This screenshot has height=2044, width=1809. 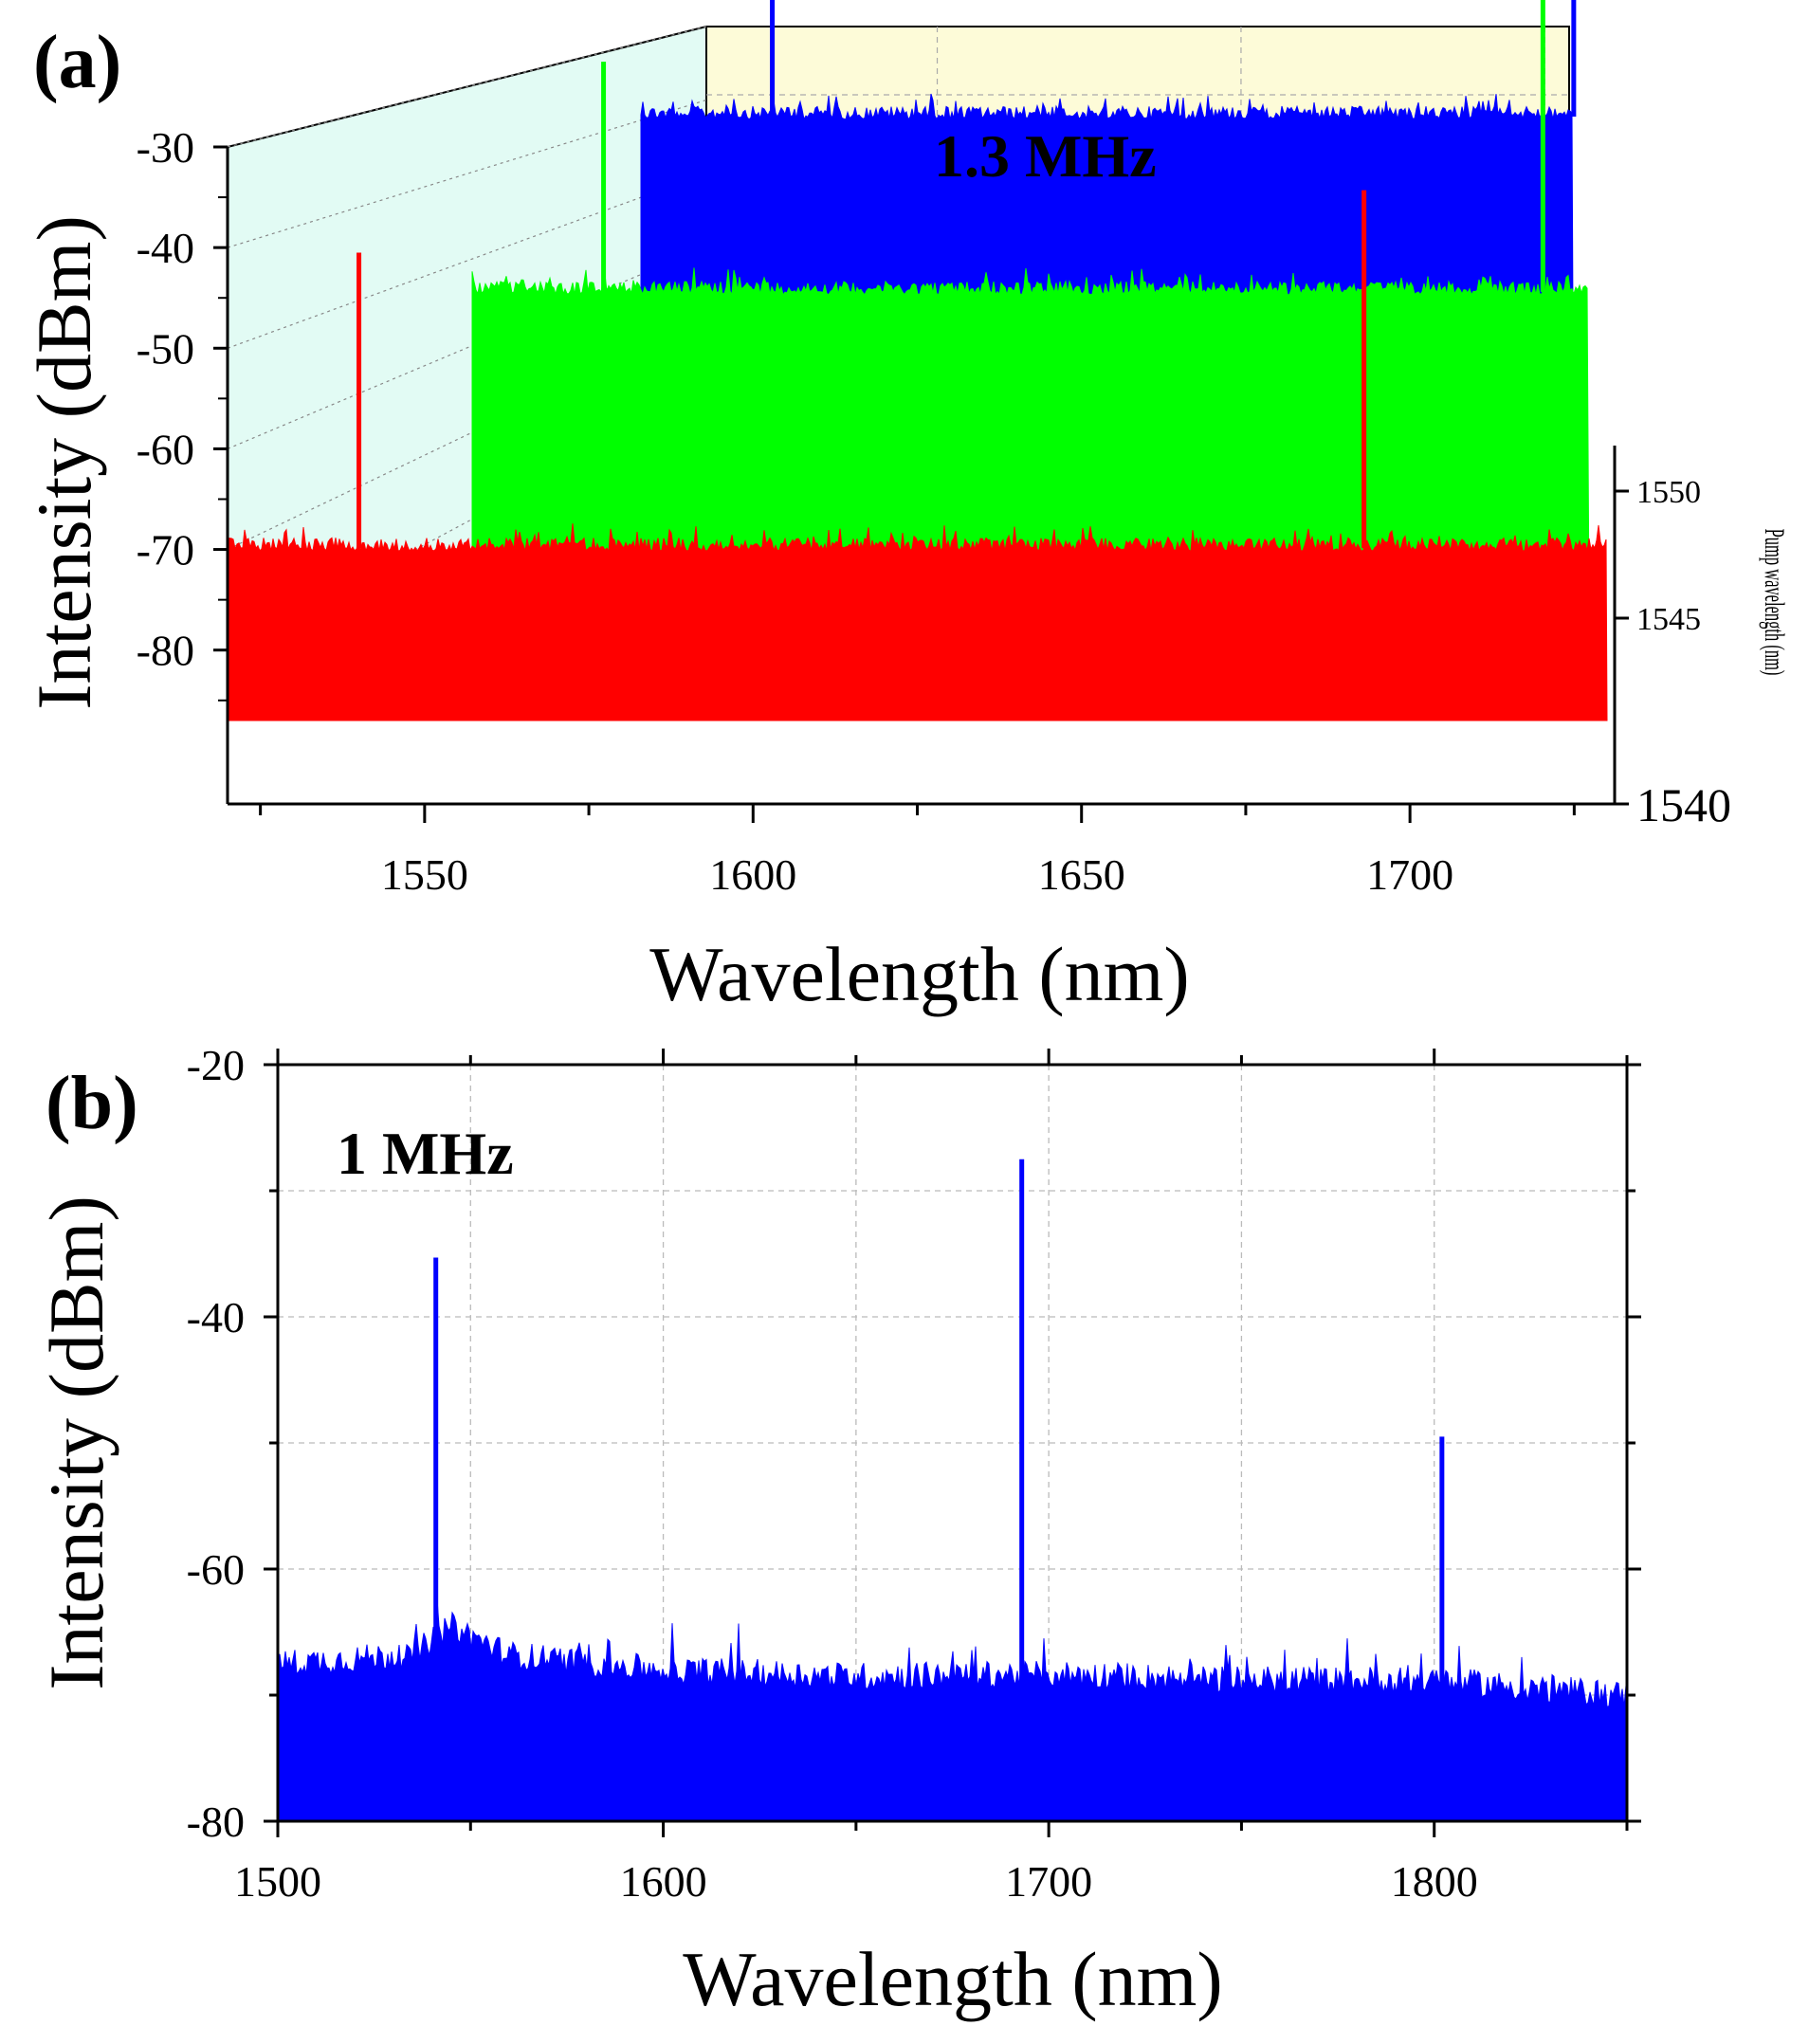 I want to click on panel-a-xtick-label: 1650, so click(x=1081, y=874).